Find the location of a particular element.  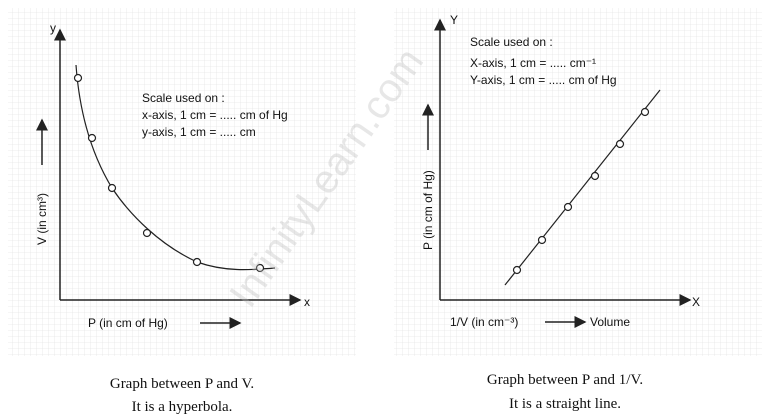

axis-name: x is located at coordinates (307, 302).